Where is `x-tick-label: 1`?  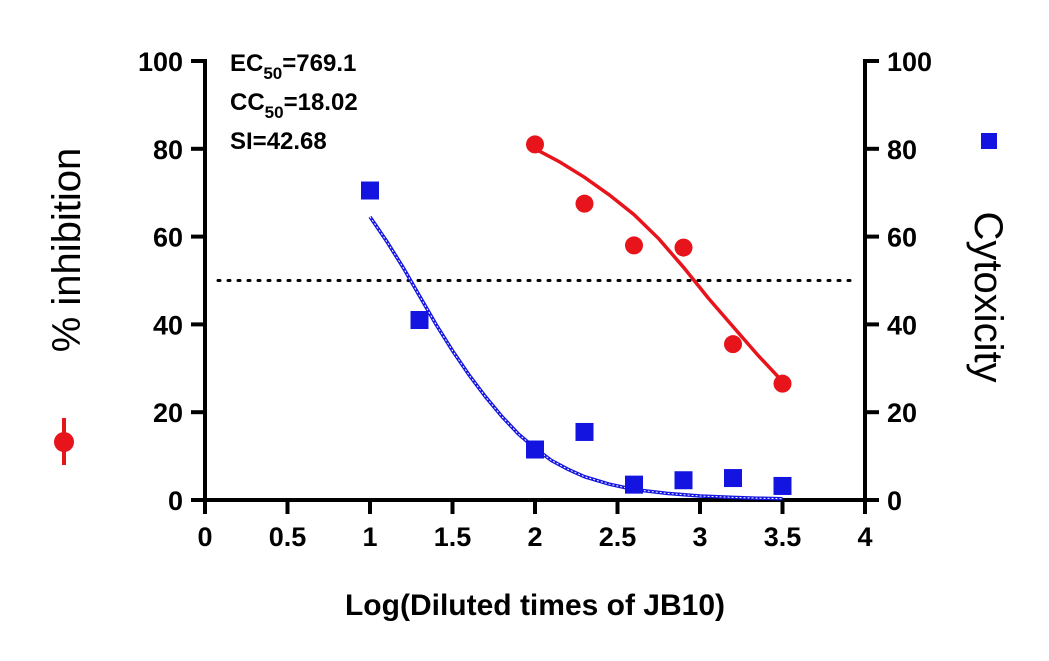 x-tick-label: 1 is located at coordinates (369, 537).